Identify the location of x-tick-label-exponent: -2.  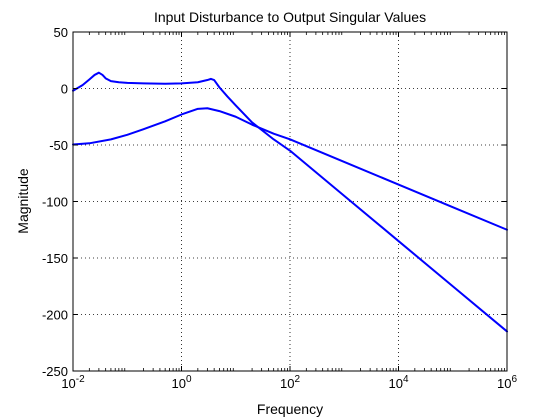
(80, 379).